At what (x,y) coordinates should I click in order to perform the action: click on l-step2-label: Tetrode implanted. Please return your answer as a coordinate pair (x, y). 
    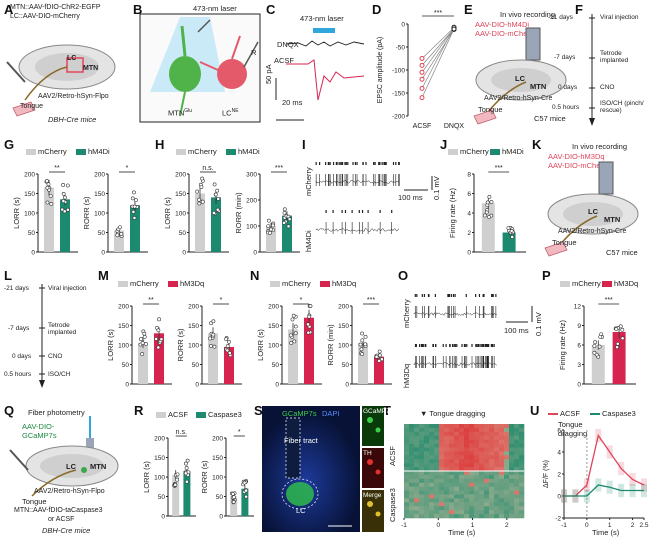
    Looking at the image, I should click on (62, 329).